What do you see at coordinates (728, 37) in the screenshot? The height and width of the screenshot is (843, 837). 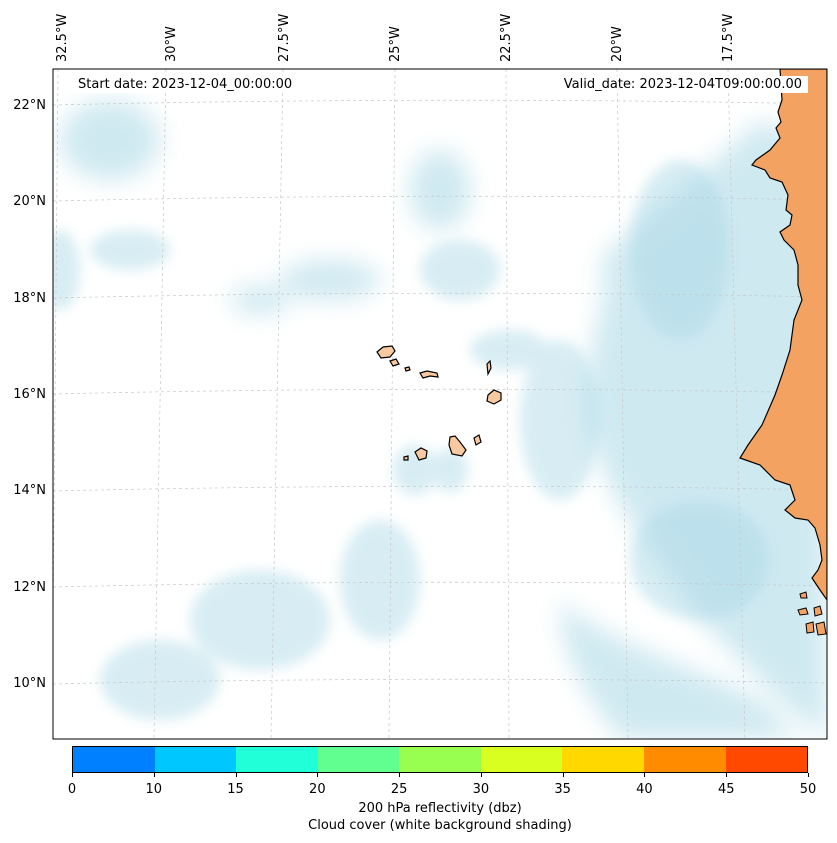 I see `lon-label: 17.5°W` at bounding box center [728, 37].